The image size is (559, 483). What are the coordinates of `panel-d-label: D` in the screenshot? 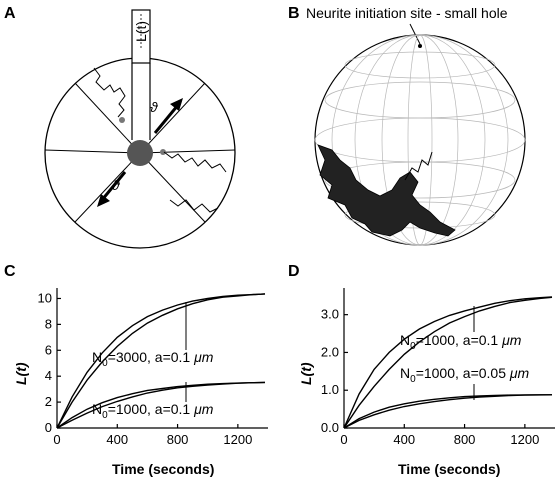 It's located at (294, 271).